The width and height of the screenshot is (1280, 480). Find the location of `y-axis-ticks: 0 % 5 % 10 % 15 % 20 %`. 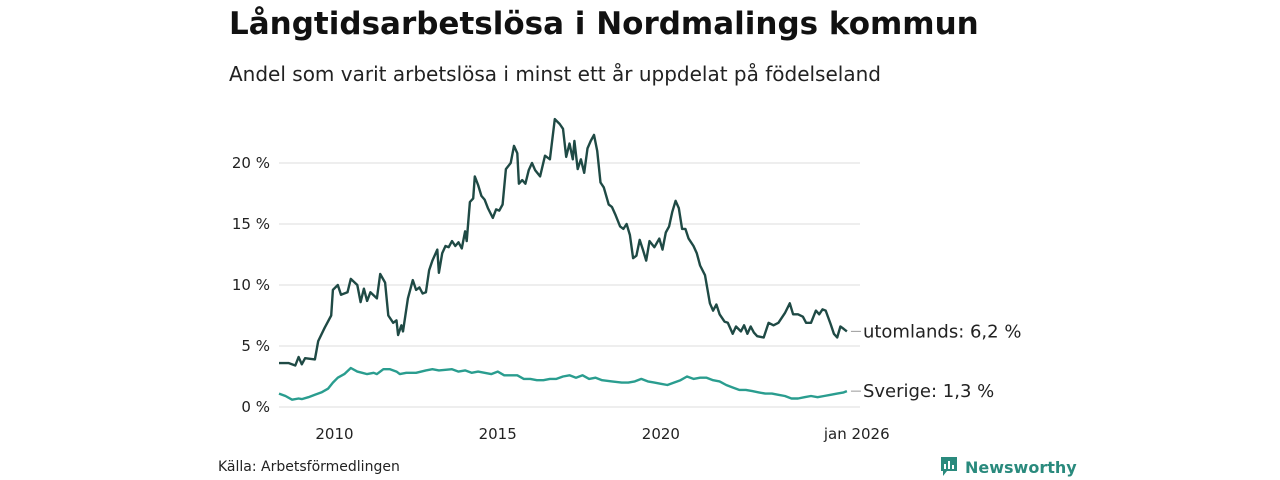

y-axis-ticks: 0 % 5 % 10 % 15 % 20 % is located at coordinates (251, 285).